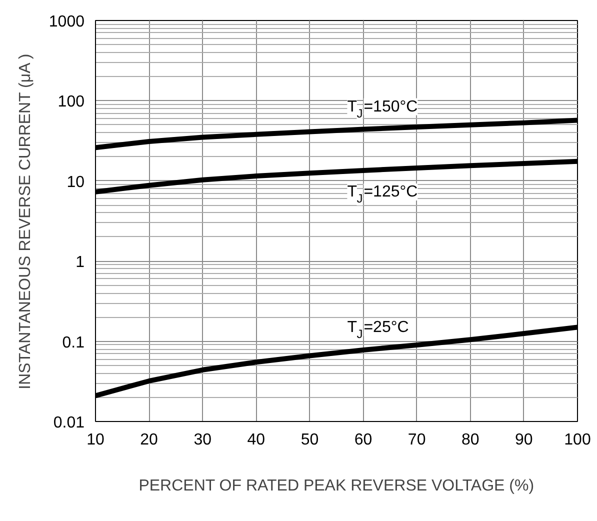 Image resolution: width=597 pixels, height=521 pixels. Describe the element at coordinates (336, 486) in the screenshot. I see `x-axis-title: PERCENT OF RATED PEAK REVERSE VOLTAGE (%)` at that location.